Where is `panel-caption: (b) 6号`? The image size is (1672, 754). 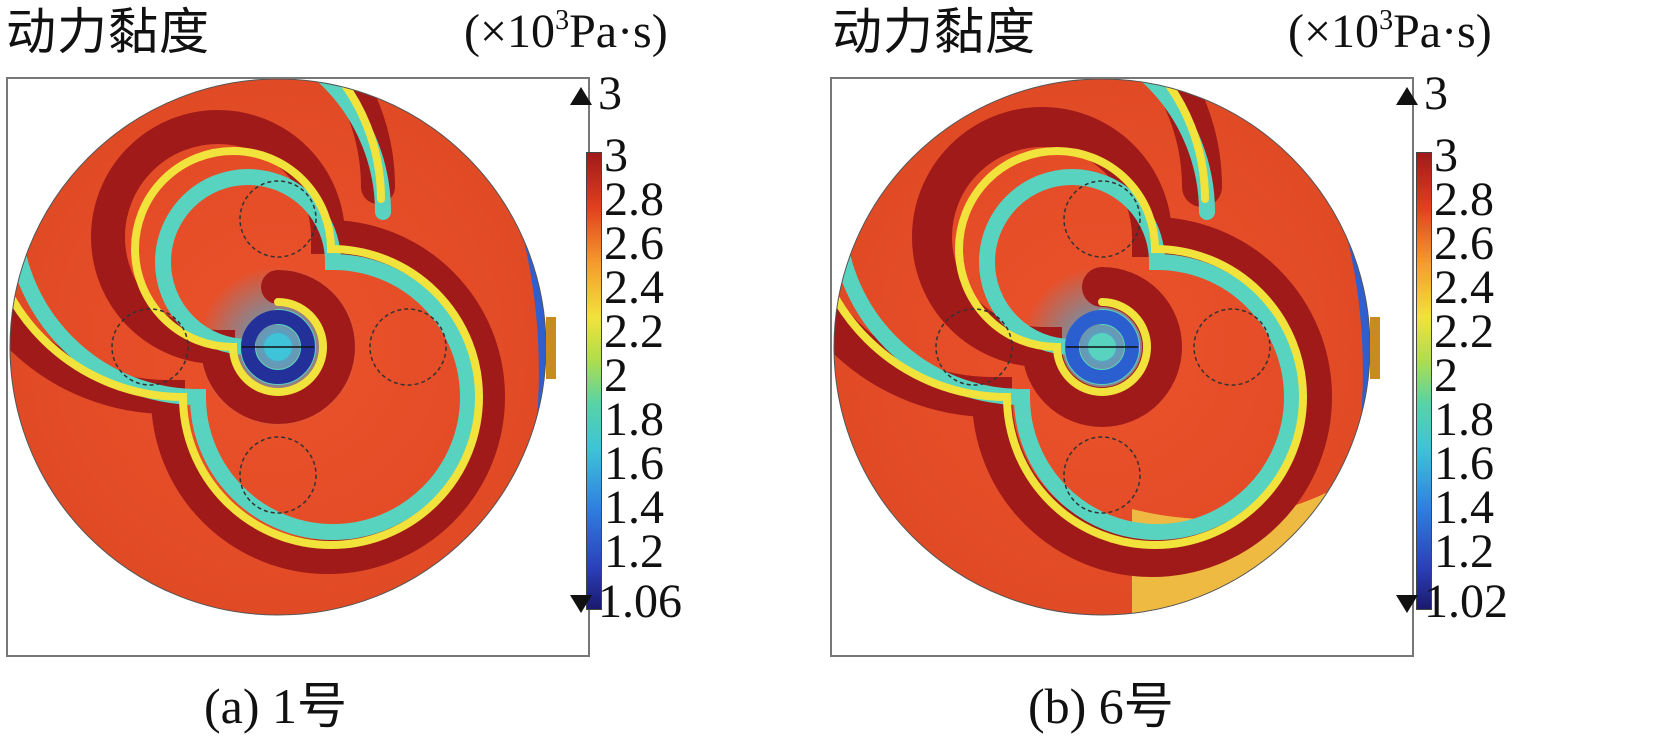
panel-caption: (b) 6号 is located at coordinates (1101, 706).